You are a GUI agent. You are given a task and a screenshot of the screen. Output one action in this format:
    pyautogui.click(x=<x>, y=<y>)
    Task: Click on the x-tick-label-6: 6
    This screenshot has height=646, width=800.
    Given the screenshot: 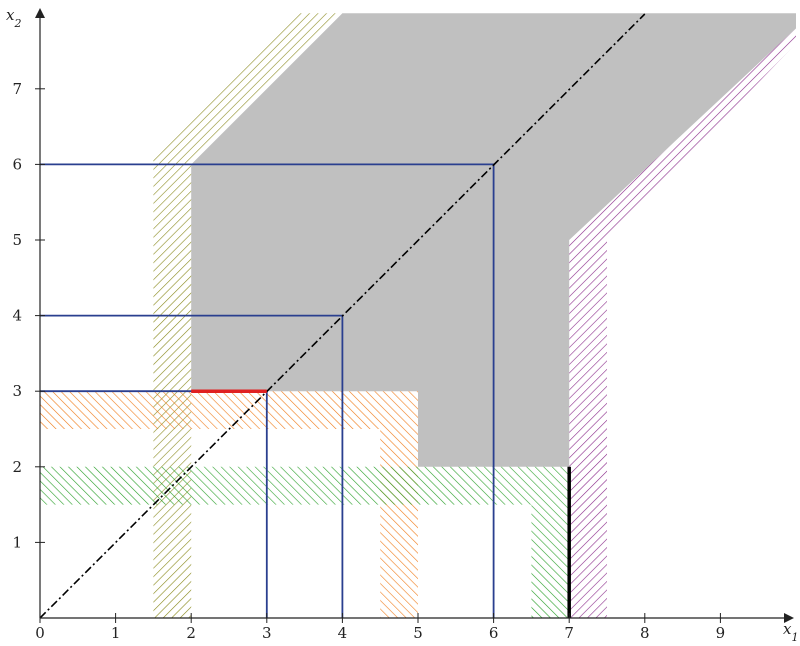 What is the action you would take?
    pyautogui.click(x=494, y=632)
    